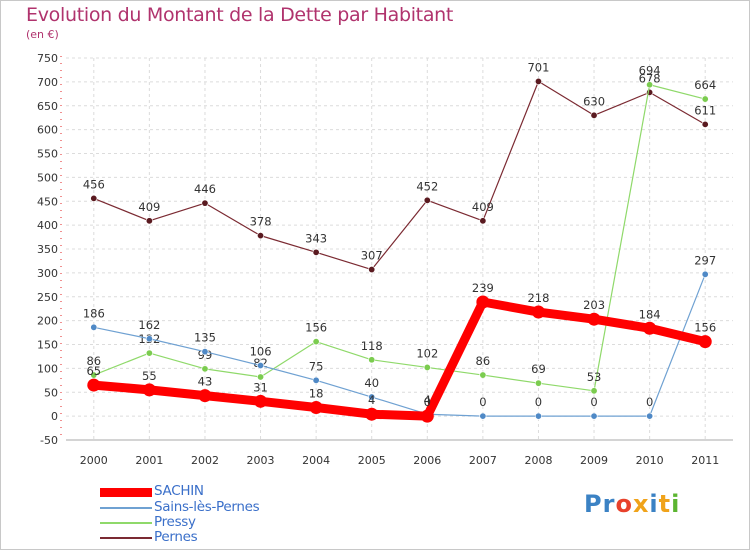 Image resolution: width=750 pixels, height=550 pixels. What do you see at coordinates (205, 382) in the screenshot?
I see `data-label-sachin: 43` at bounding box center [205, 382].